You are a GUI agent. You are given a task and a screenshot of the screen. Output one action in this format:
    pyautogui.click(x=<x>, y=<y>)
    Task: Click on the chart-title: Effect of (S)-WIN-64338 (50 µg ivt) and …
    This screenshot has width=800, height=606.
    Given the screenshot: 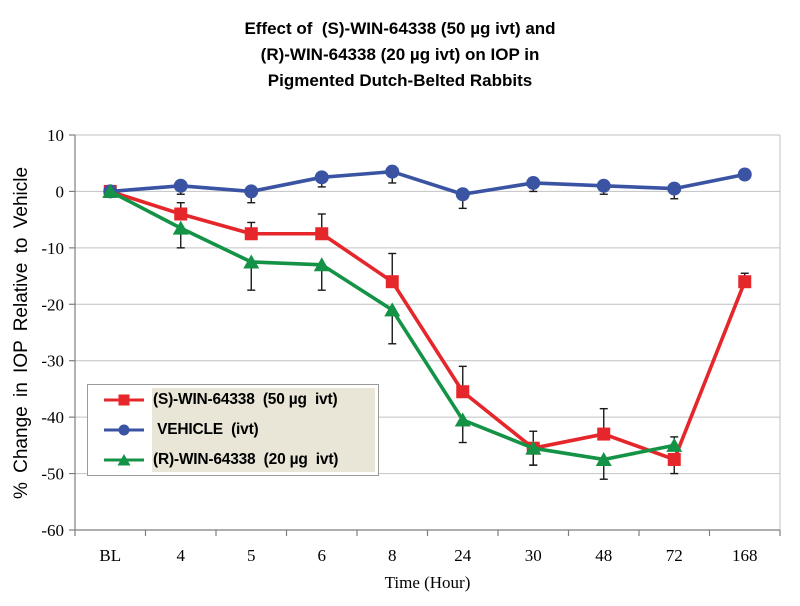 What is the action you would take?
    pyautogui.click(x=400, y=55)
    